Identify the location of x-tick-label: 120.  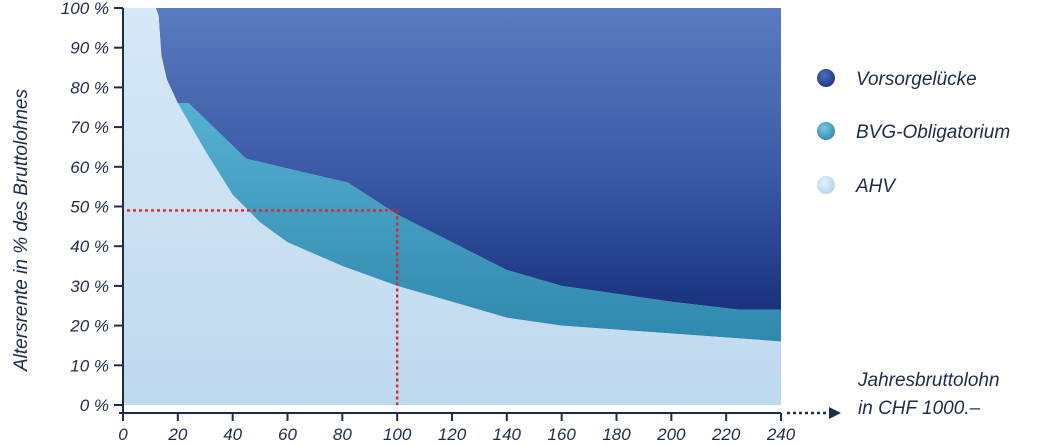
(452, 434).